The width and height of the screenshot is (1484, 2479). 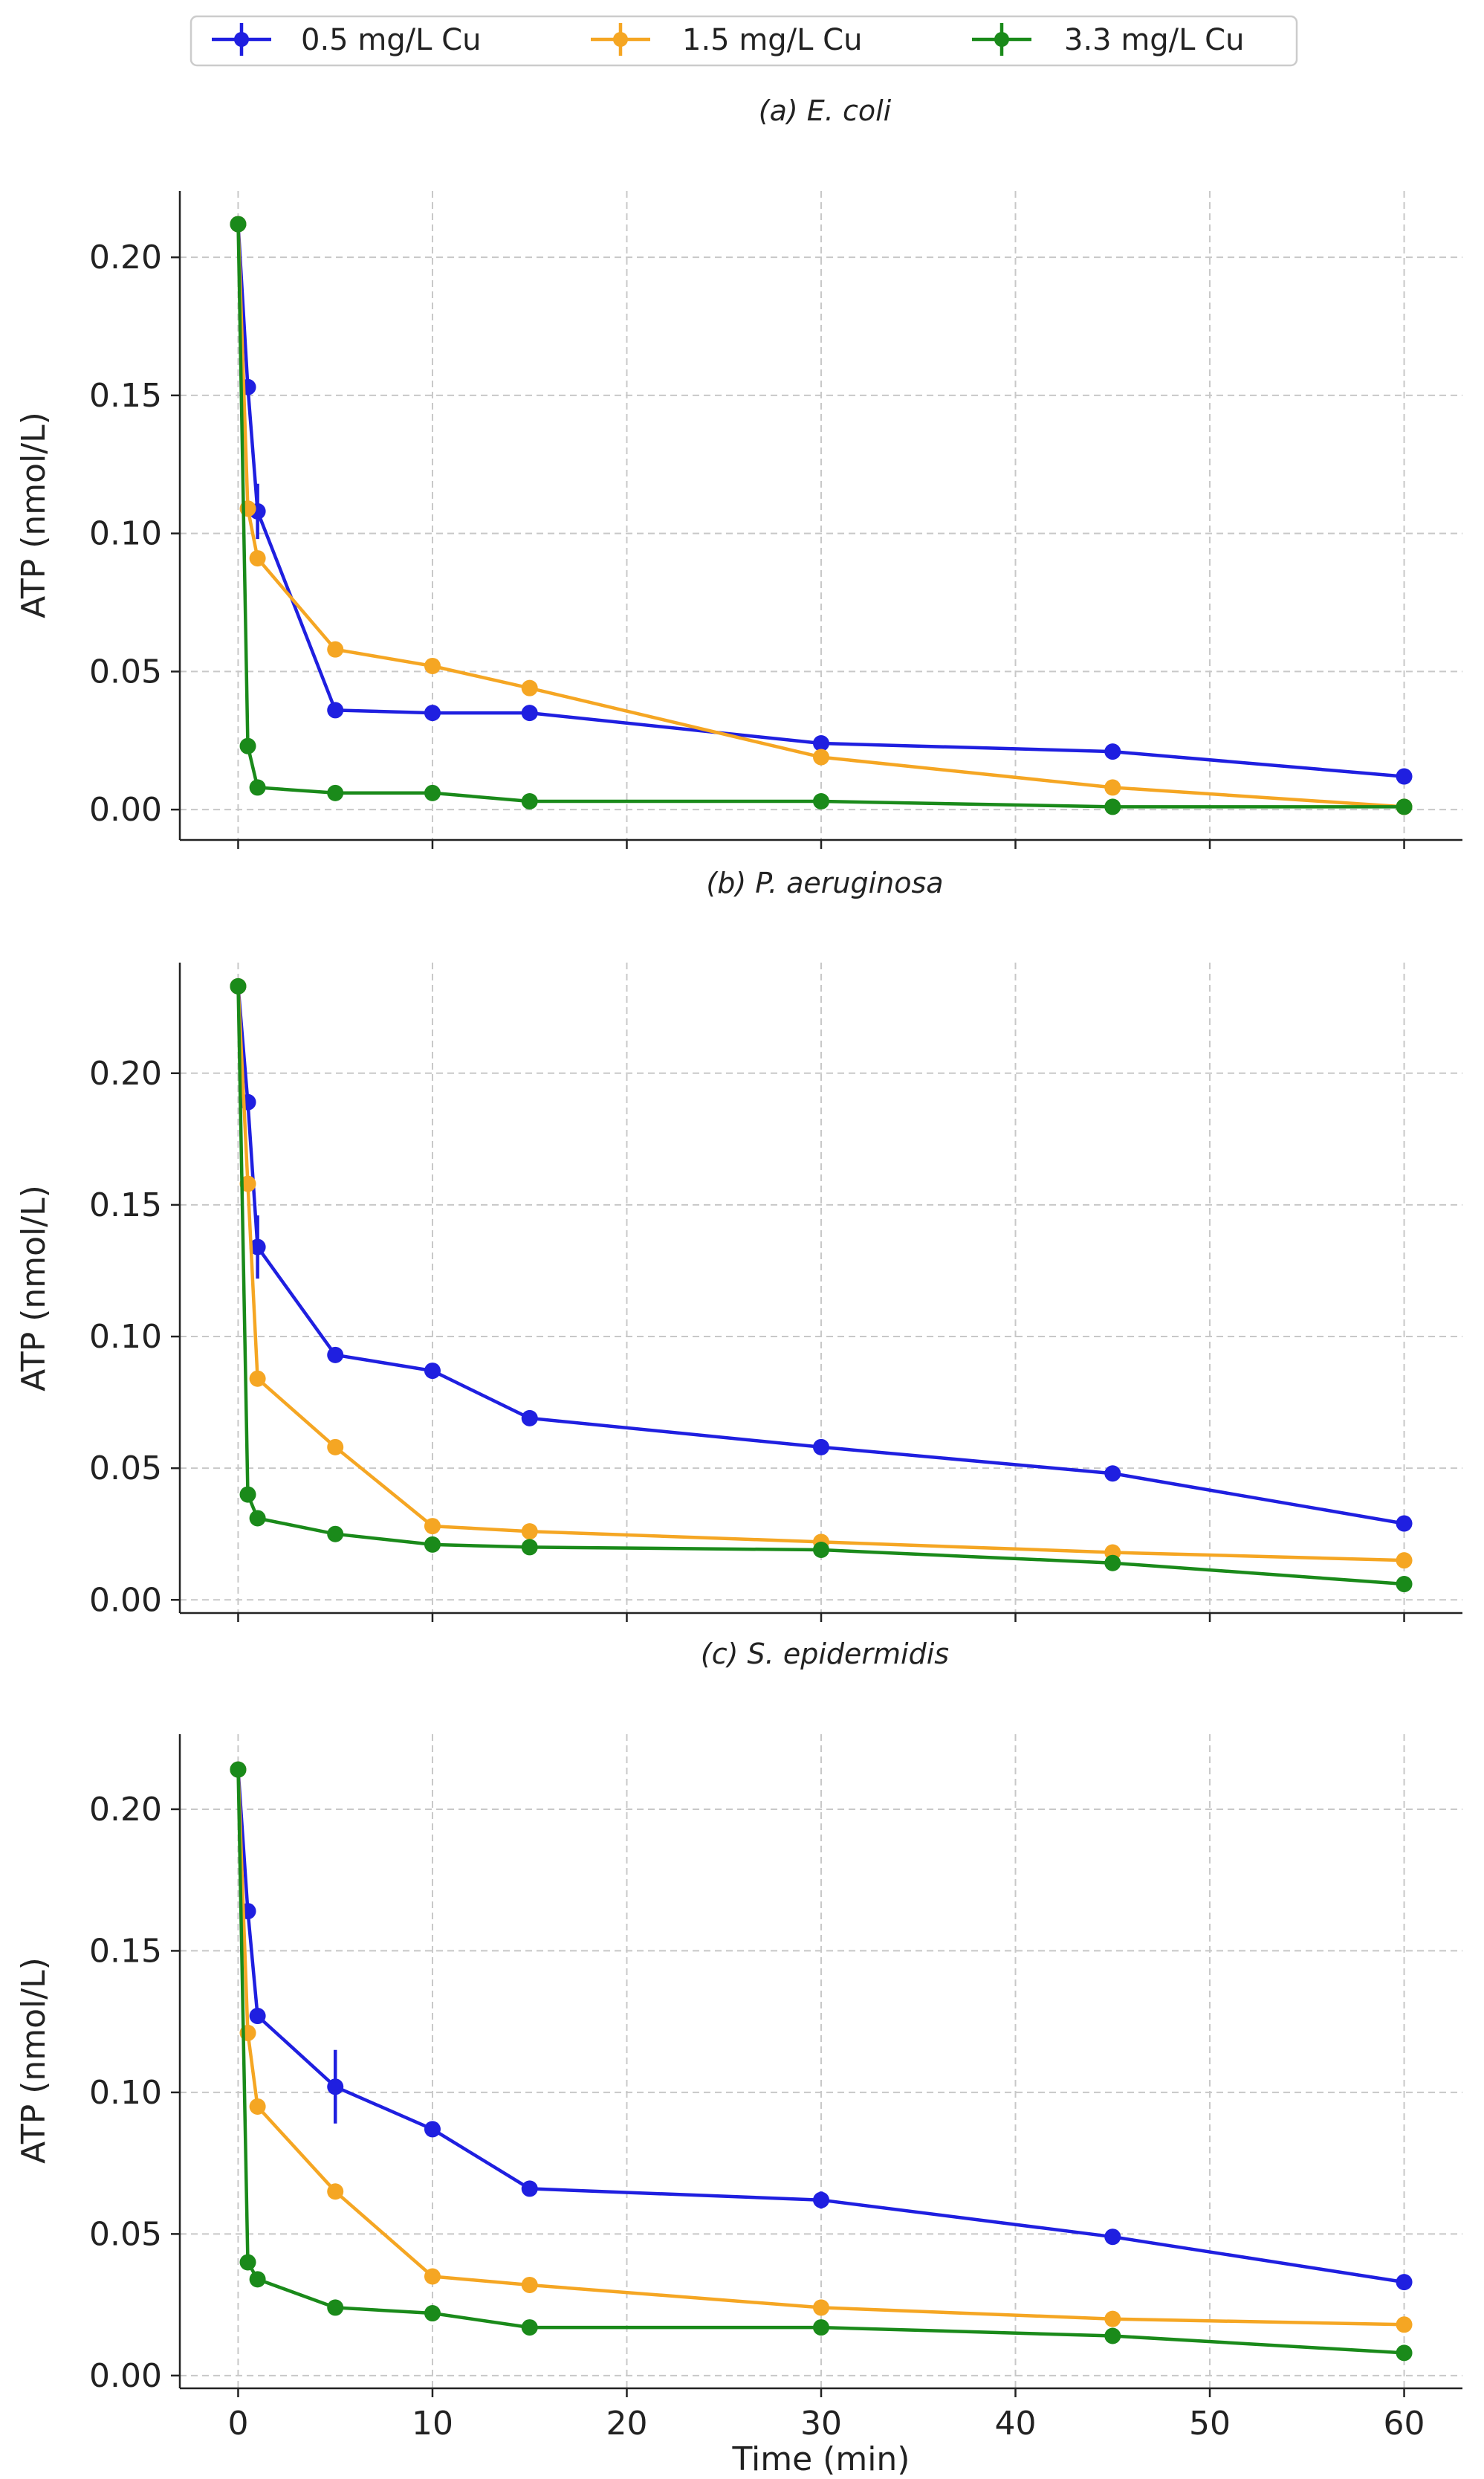 I want to click on legend: 0.5 mg/L Cu 1.5 mg/L Cu 3.3 mg/L Cu, so click(x=744, y=41).